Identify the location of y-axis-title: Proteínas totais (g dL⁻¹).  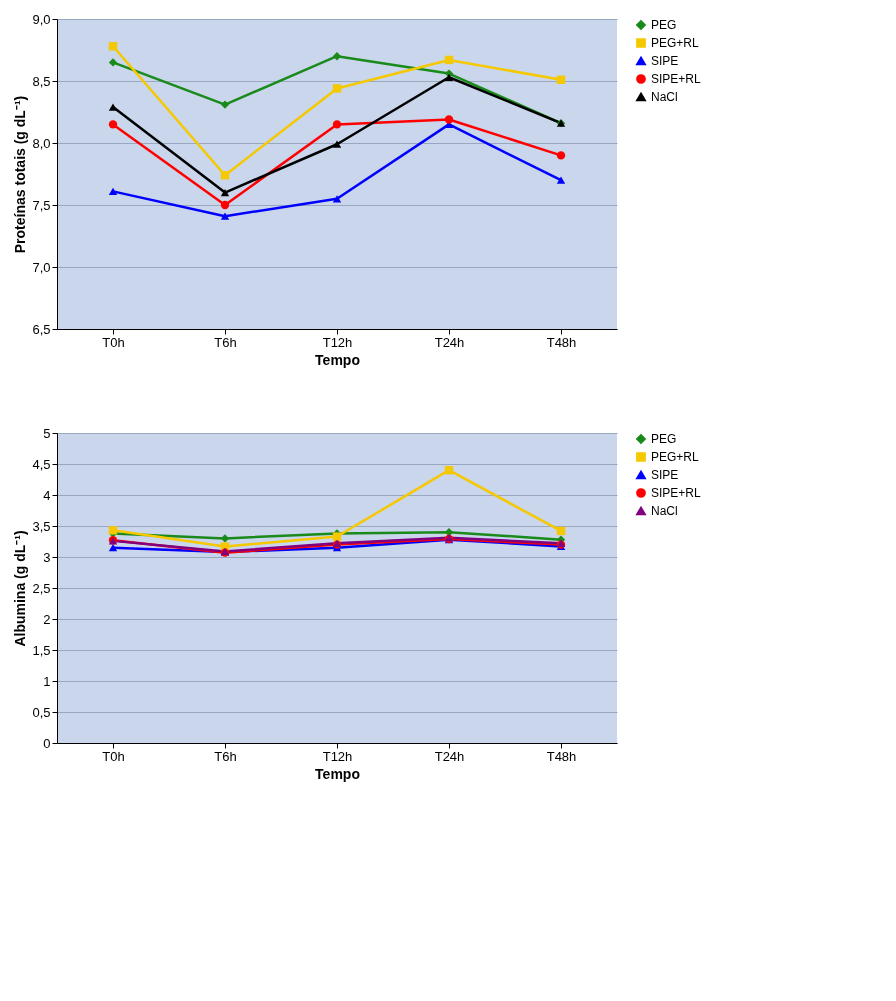
(20, 174).